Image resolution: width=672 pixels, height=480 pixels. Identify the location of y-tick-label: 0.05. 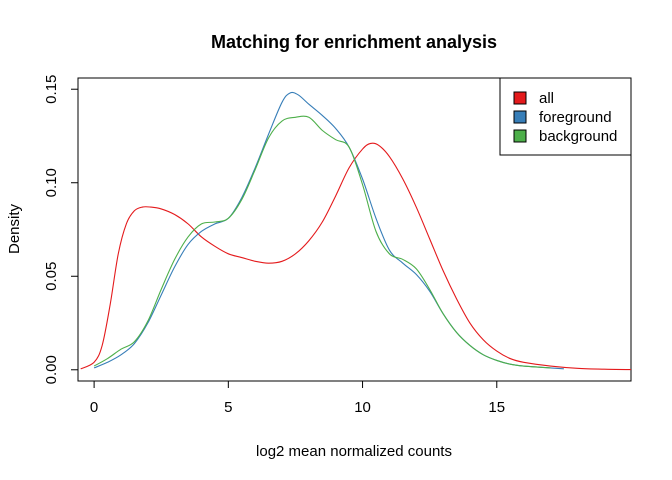
(51, 276).